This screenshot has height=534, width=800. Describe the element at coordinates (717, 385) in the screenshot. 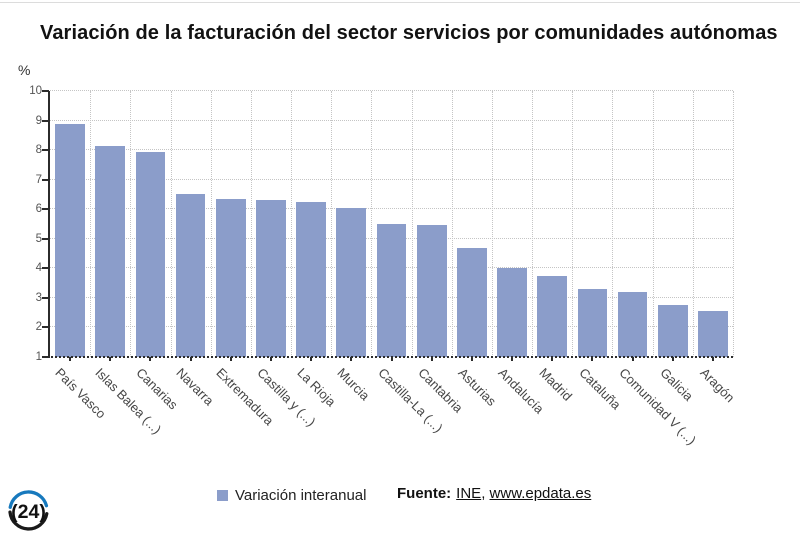

I see `x-category-label-text: Aragón` at that location.